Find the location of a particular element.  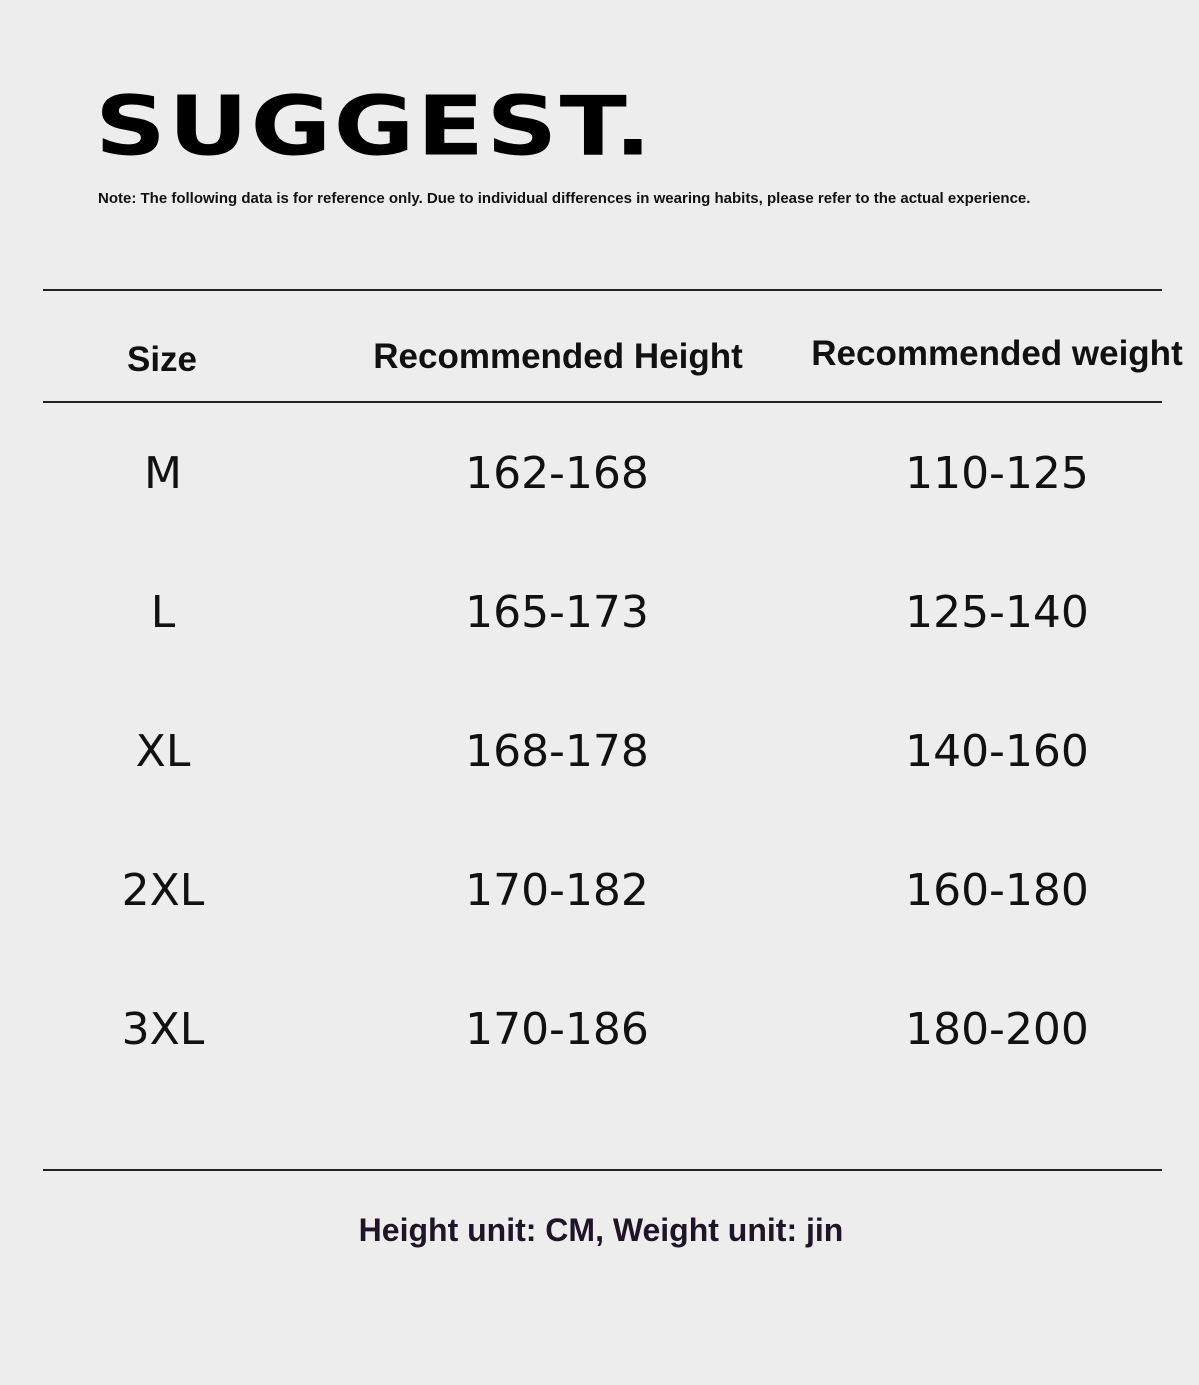

cell-weight: 180-200 is located at coordinates (997, 1029).